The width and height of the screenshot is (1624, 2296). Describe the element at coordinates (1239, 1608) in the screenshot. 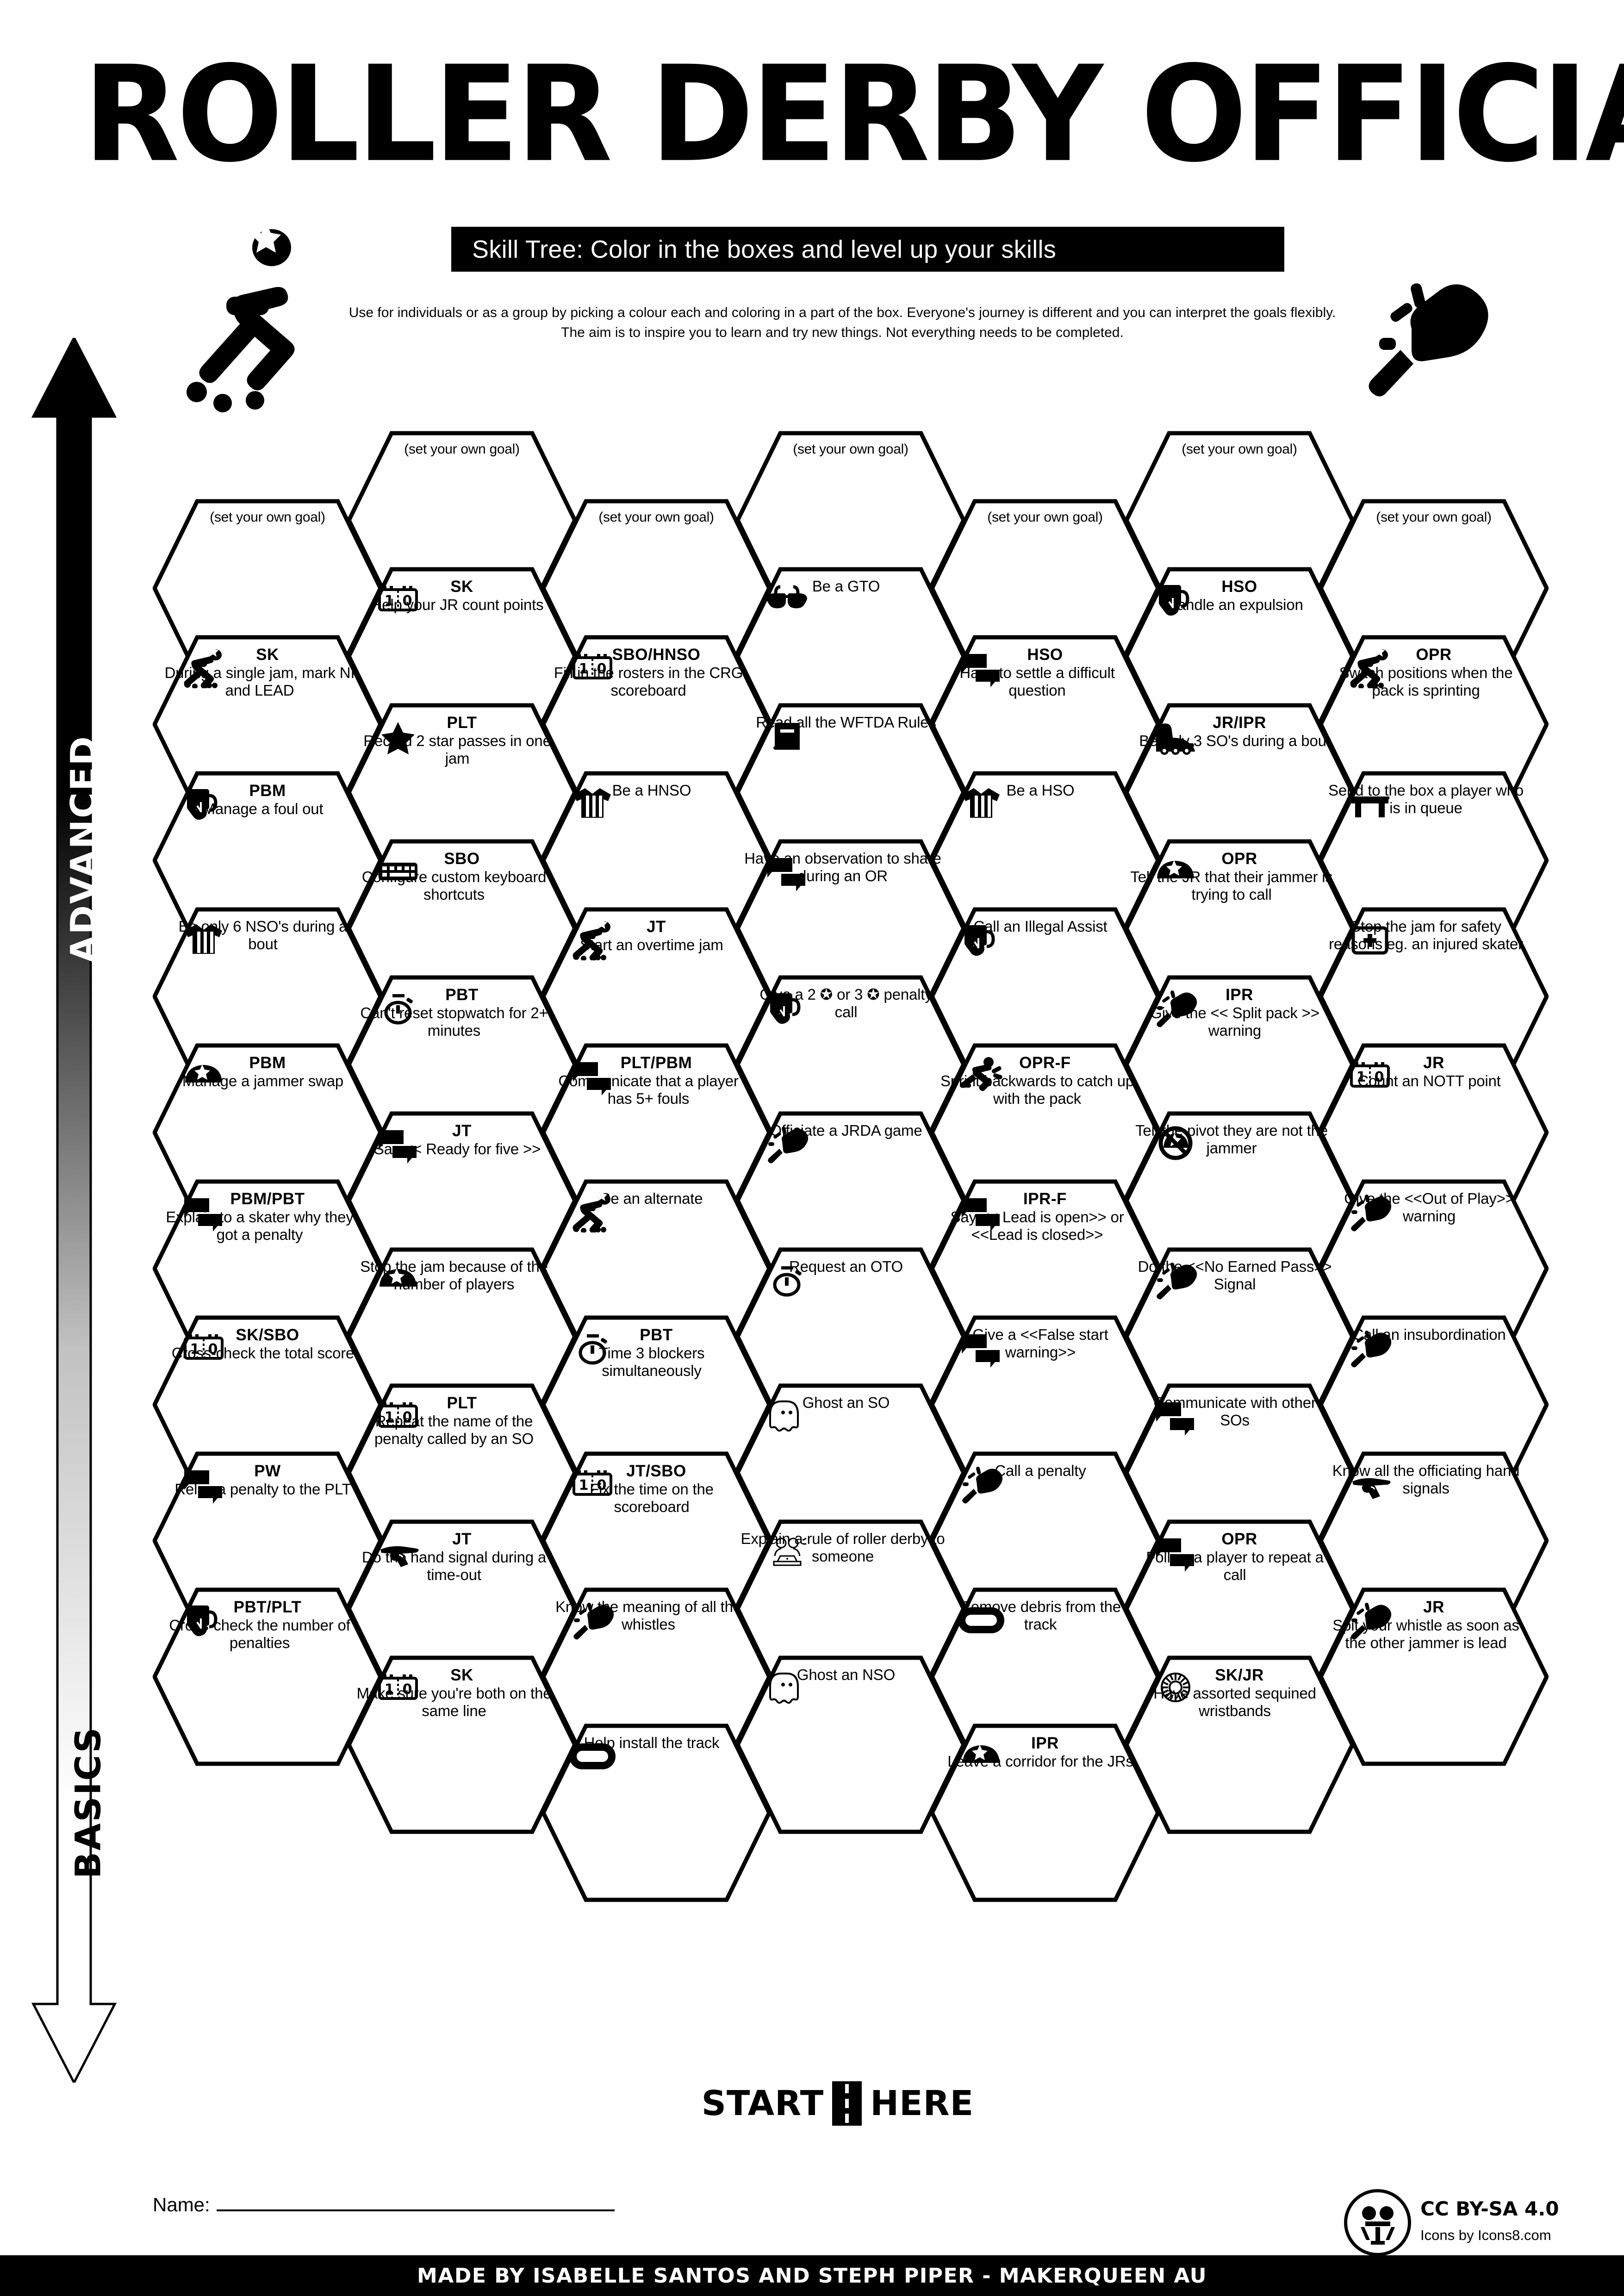

I see `skill-hex-c6-r9: OPR Follow a player to repeat a call` at that location.